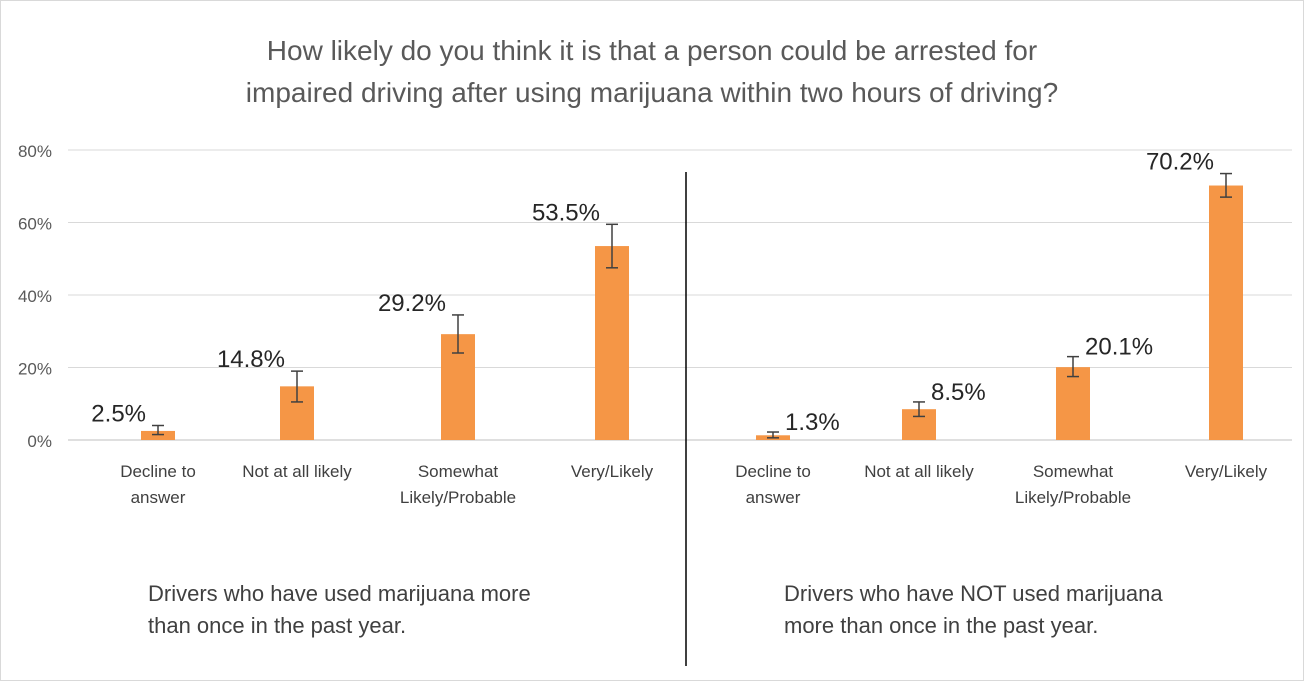 This screenshot has width=1304, height=681. I want to click on y-tick-label: 60%, so click(35, 224).